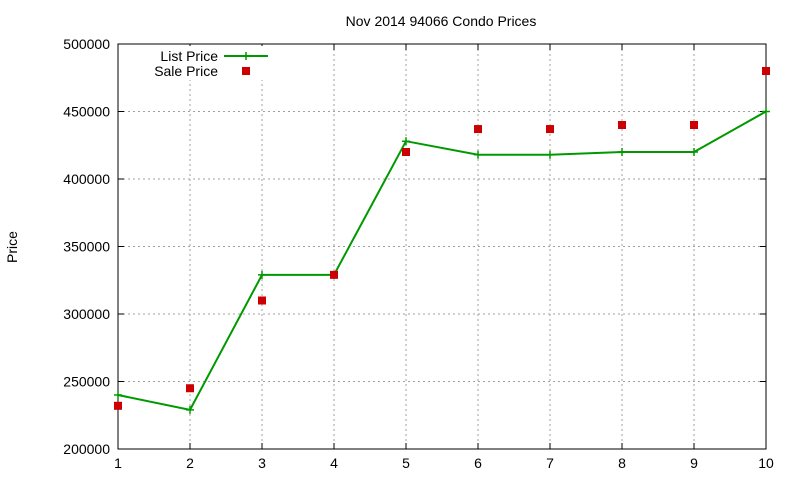  What do you see at coordinates (86, 44) in the screenshot?
I see `y-tick-label: 500000` at bounding box center [86, 44].